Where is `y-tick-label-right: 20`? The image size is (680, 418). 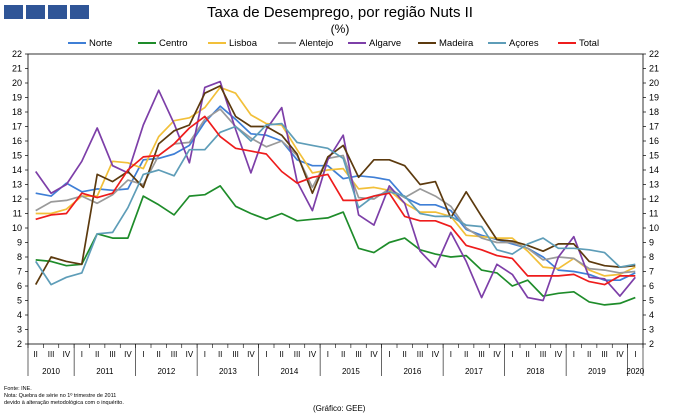
y-tick-label-right: 20 is located at coordinates (654, 83).